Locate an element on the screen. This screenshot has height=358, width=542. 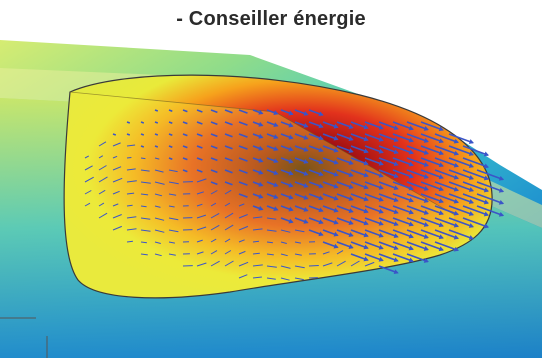
caption-text: - Conseiller énergie is located at coordinates (271, 19).